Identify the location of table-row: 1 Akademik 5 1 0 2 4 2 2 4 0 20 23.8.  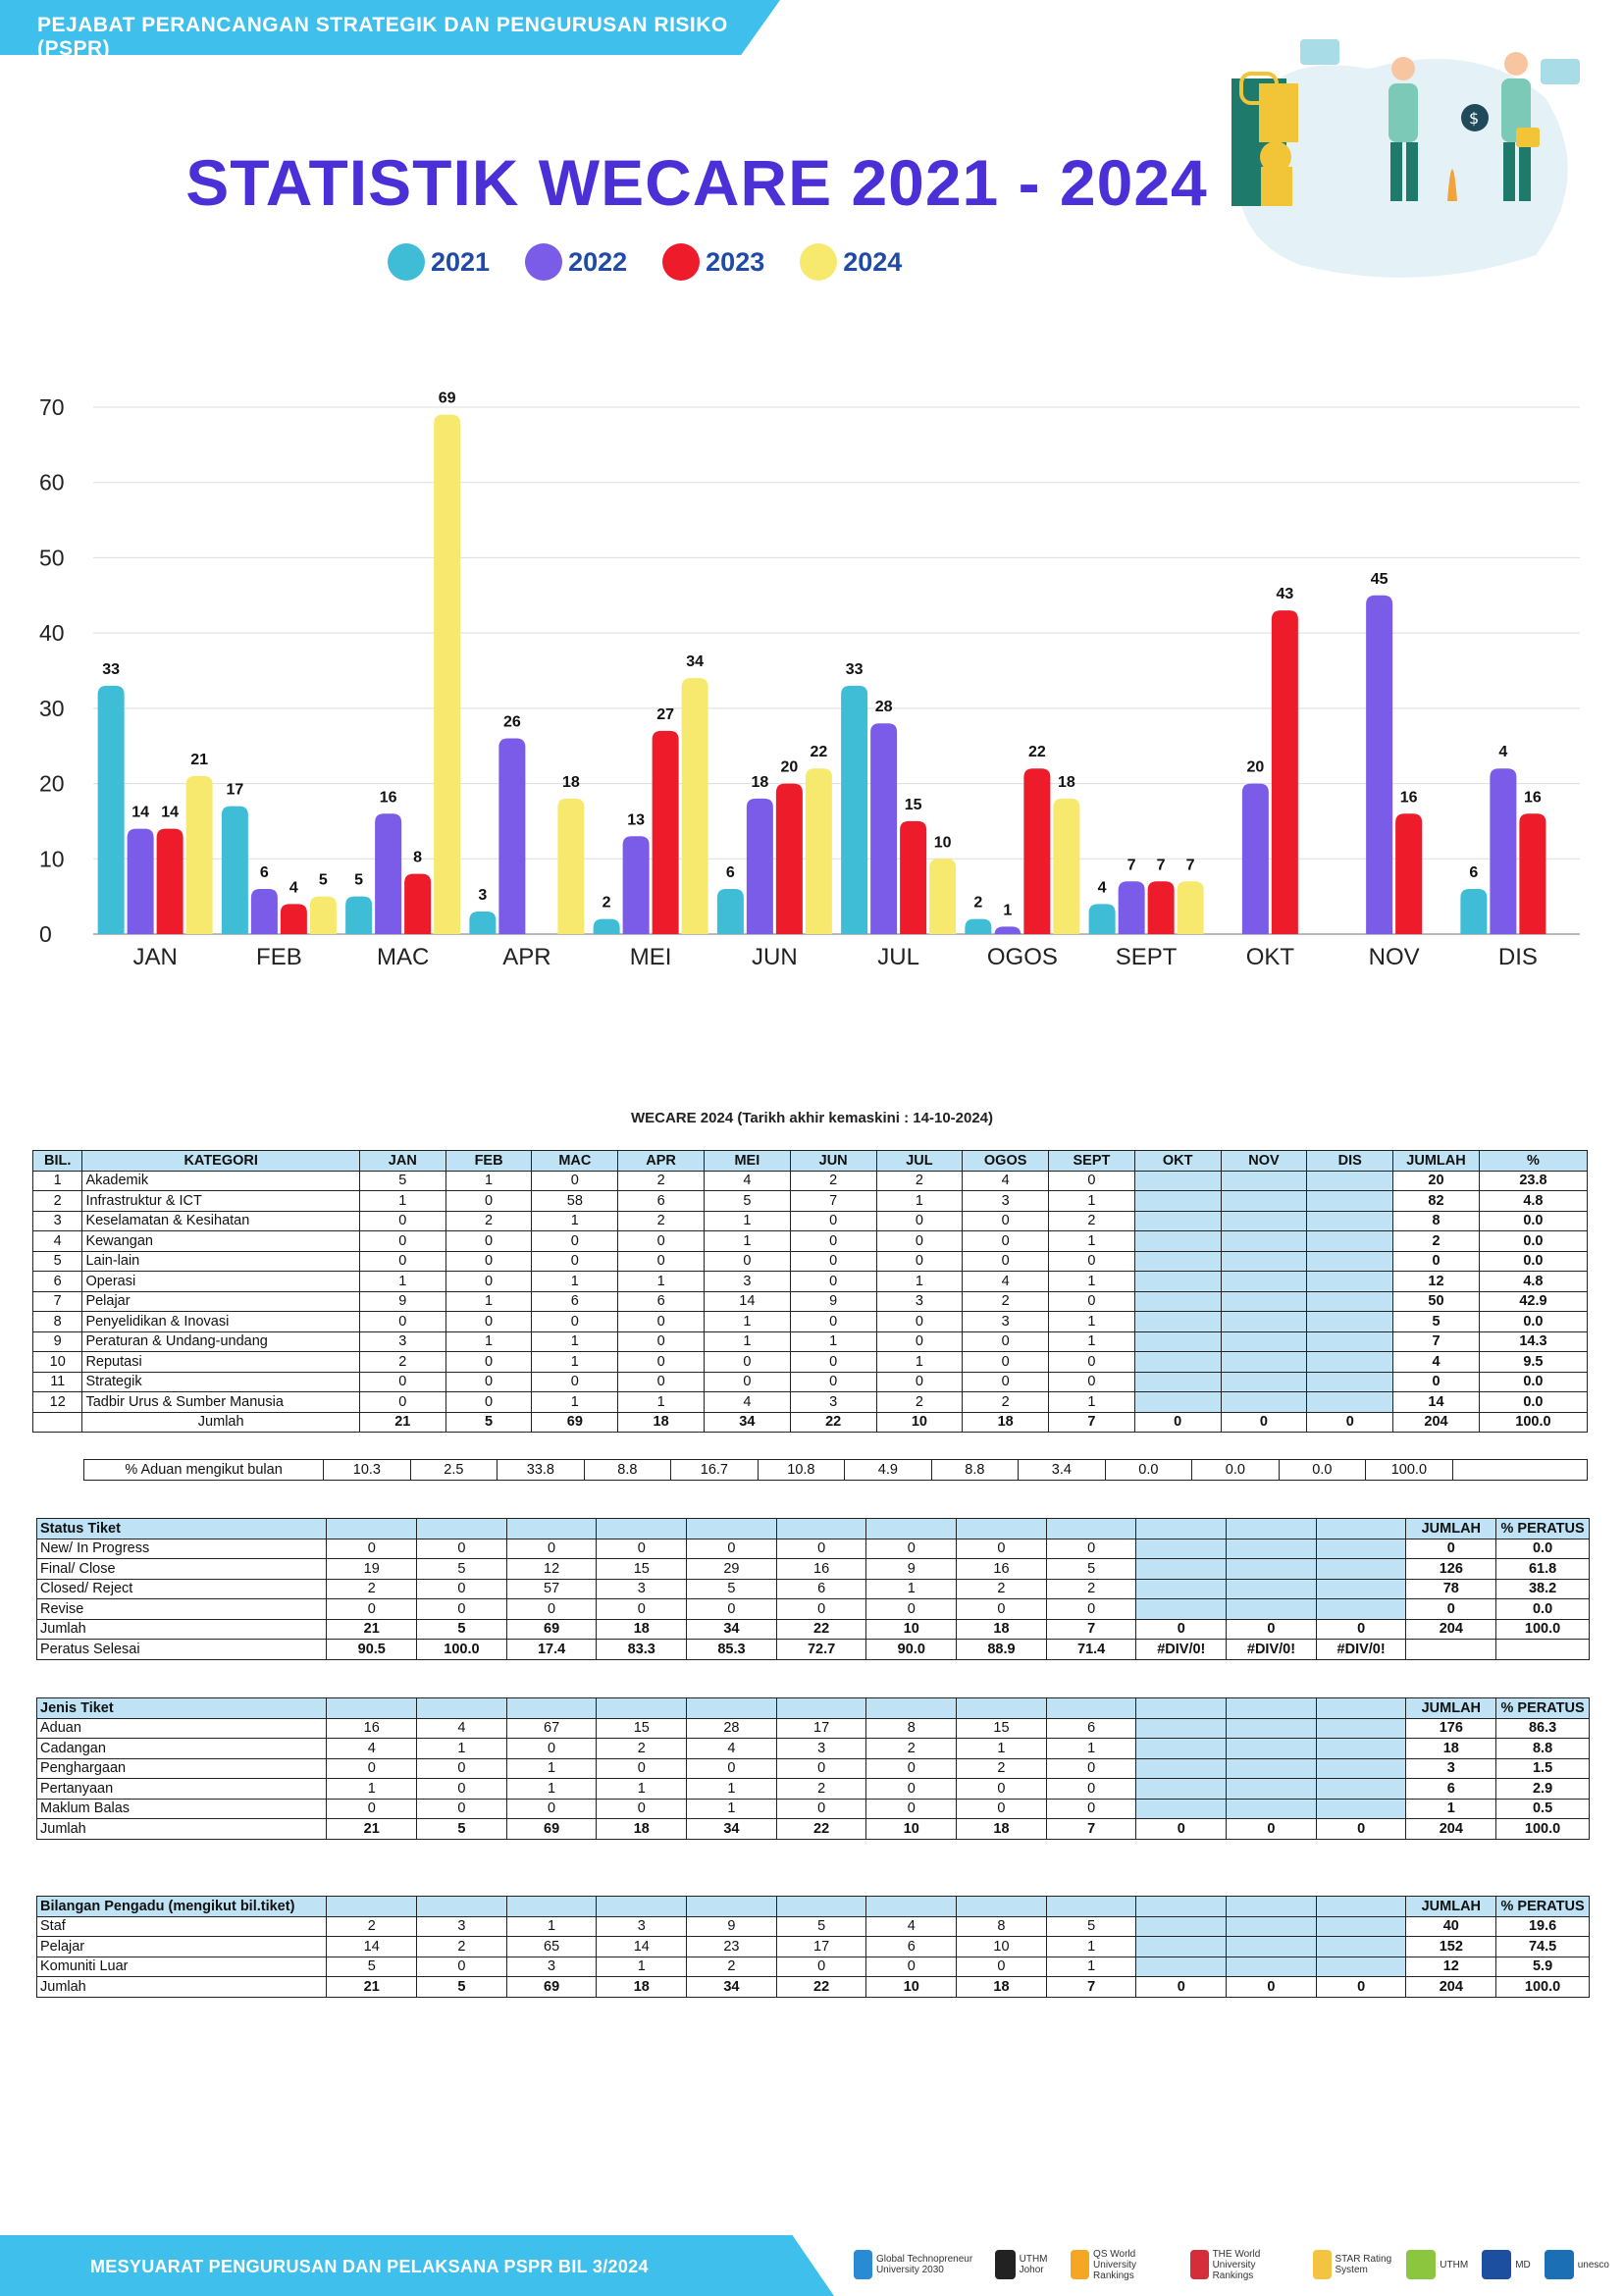
(810, 1180).